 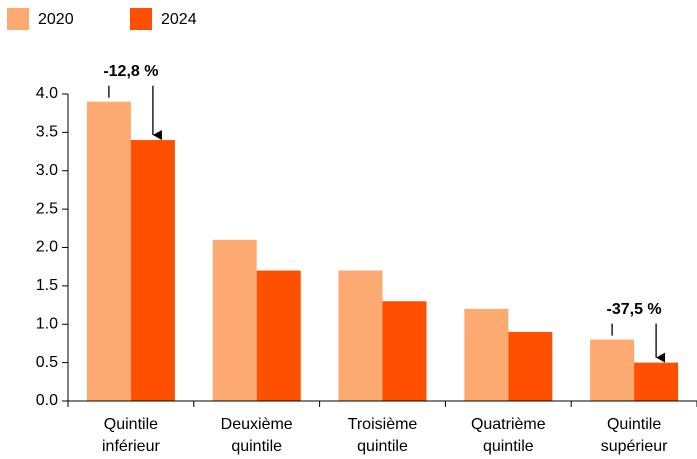 What do you see at coordinates (382, 435) in the screenshot?
I see `x-tick-label: Troisième quintile` at bounding box center [382, 435].